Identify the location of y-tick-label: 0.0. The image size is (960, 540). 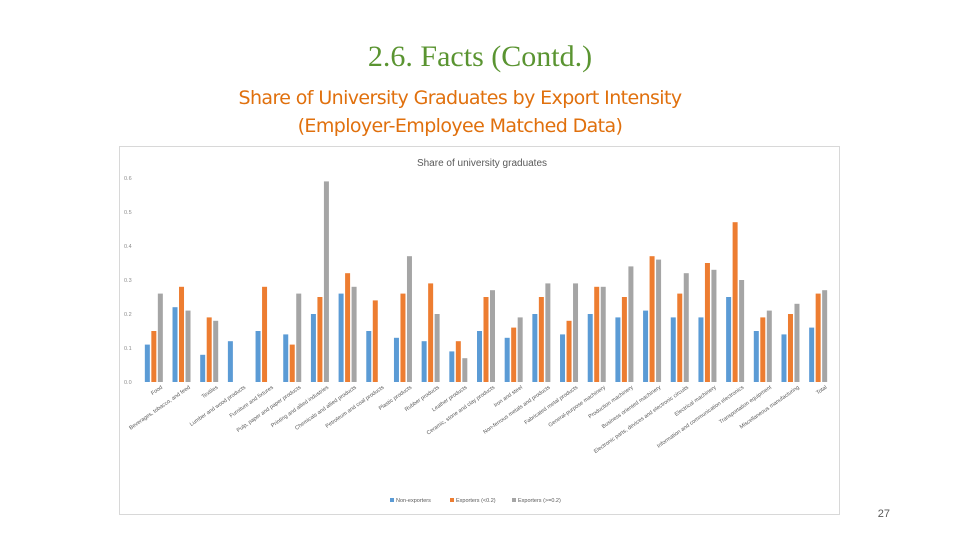
(128, 383).